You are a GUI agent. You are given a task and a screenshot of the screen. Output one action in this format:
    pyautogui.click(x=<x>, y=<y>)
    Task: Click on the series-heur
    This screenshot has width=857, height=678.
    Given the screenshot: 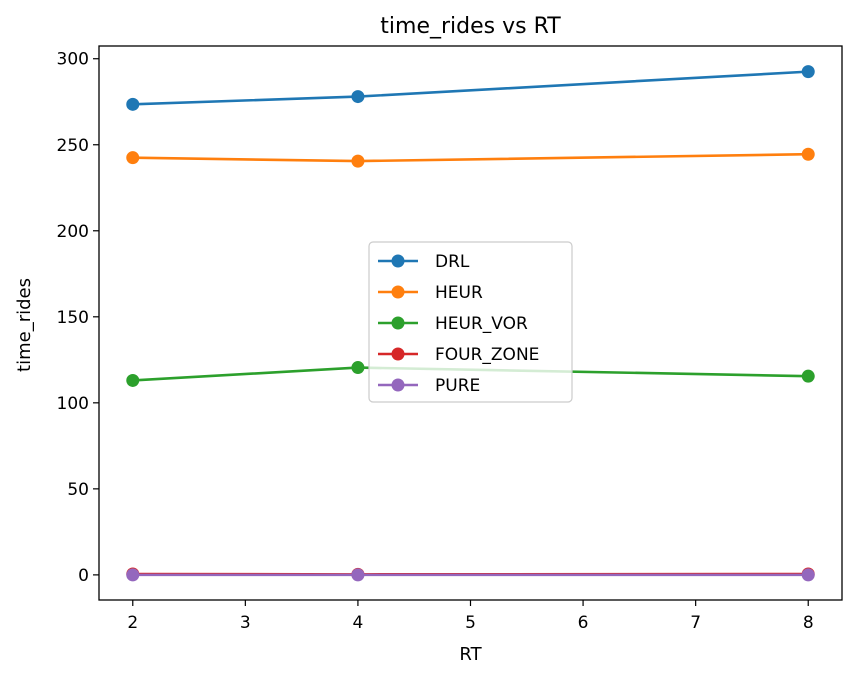 What is the action you would take?
    pyautogui.click(x=470, y=157)
    